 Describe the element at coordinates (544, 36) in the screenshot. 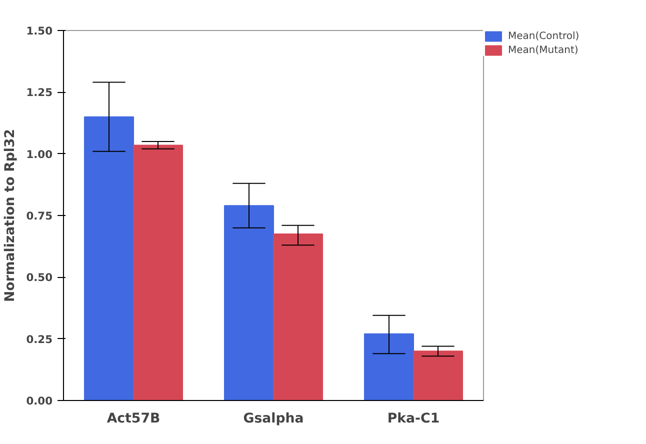

I see `legend-label: Mean(Control)` at that location.